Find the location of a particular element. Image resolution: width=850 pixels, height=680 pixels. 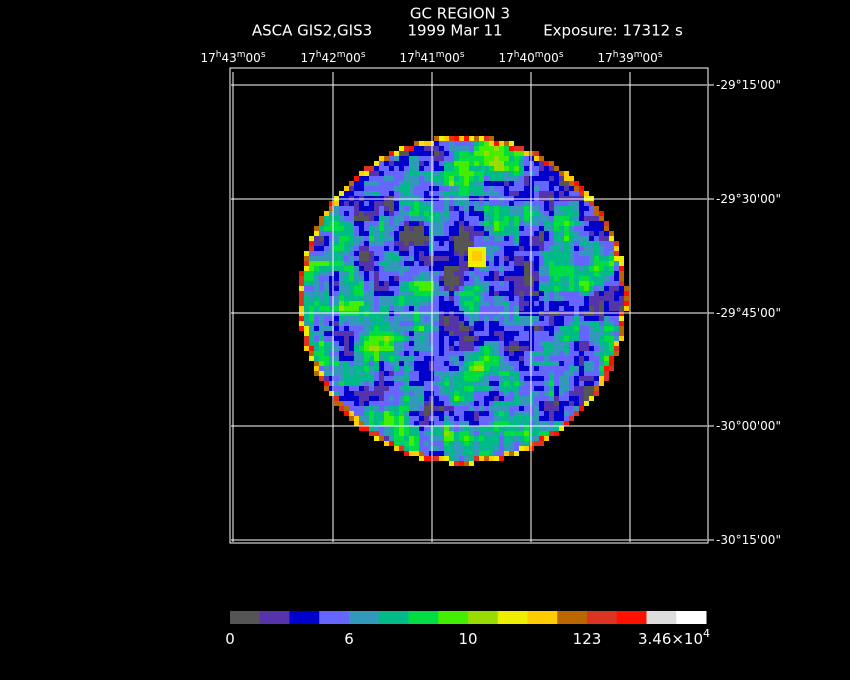

colorbar-segment is located at coordinates (304, 617).